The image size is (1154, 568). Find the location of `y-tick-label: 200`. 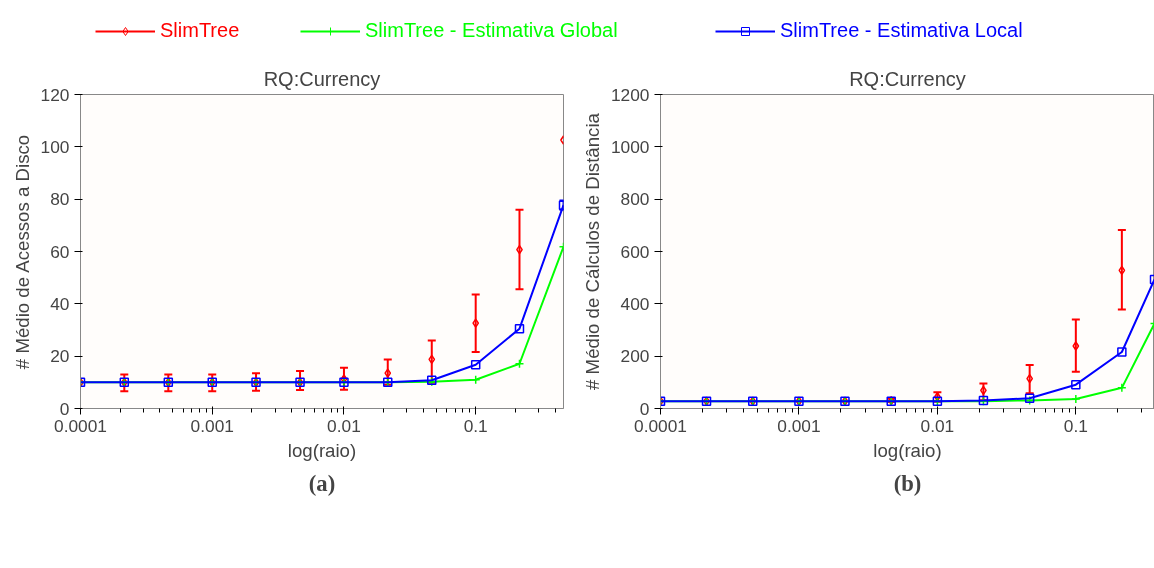

y-tick-label: 200 is located at coordinates (635, 356).